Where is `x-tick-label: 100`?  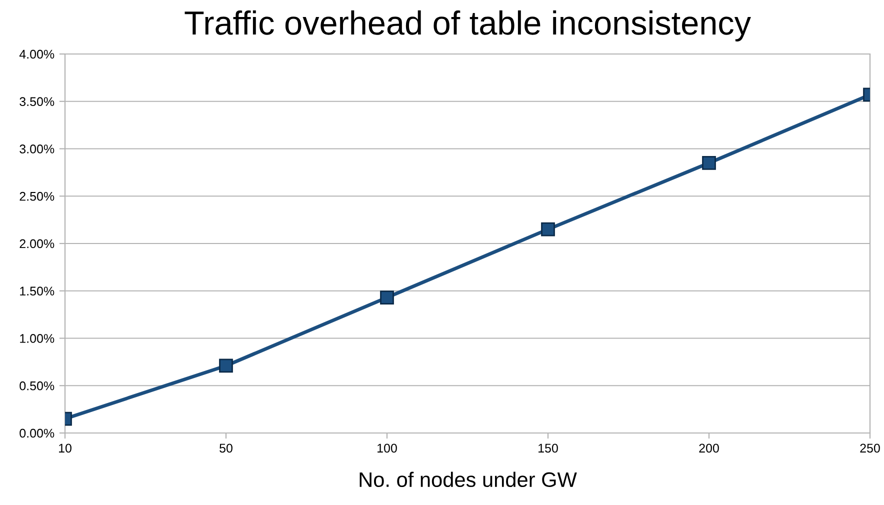 x-tick-label: 100 is located at coordinates (387, 448).